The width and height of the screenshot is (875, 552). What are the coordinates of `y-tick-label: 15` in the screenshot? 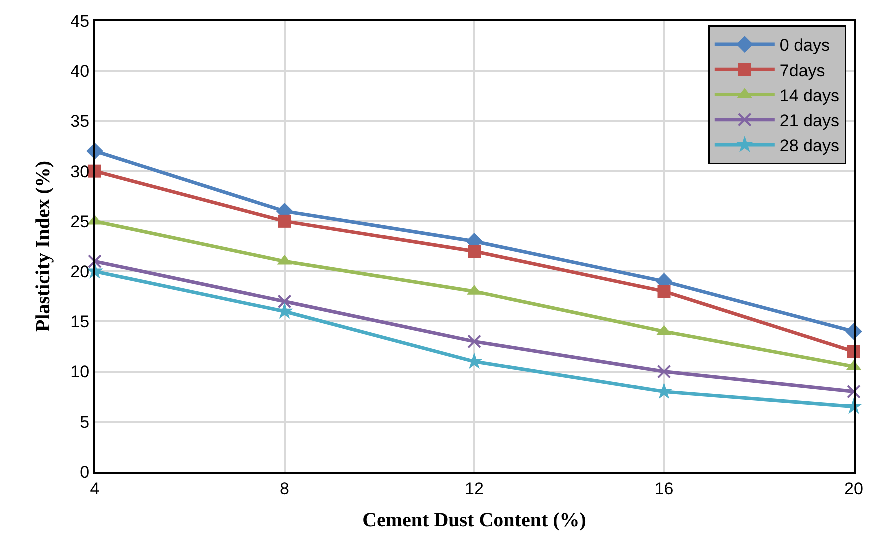 It's located at (80, 322).